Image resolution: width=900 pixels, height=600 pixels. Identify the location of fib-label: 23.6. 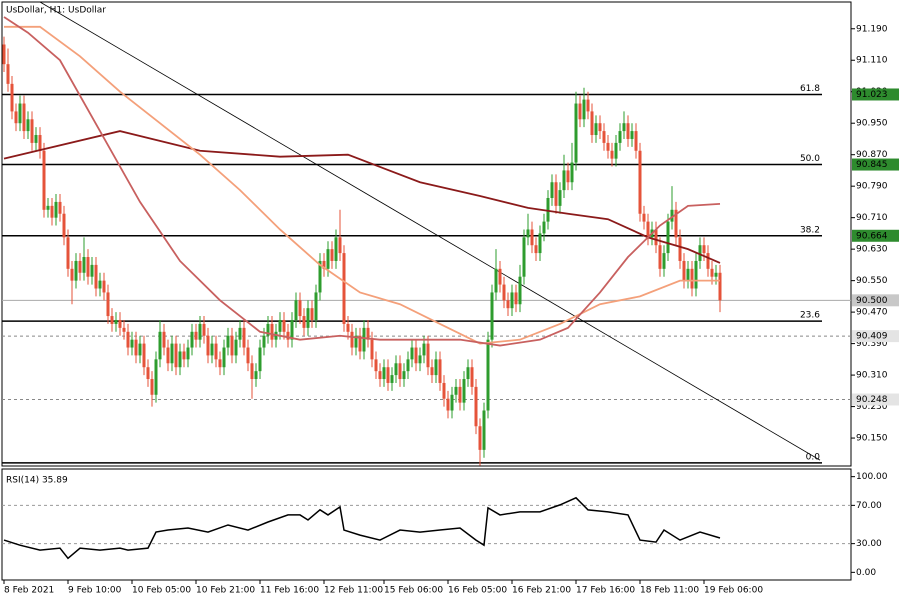
(810, 316).